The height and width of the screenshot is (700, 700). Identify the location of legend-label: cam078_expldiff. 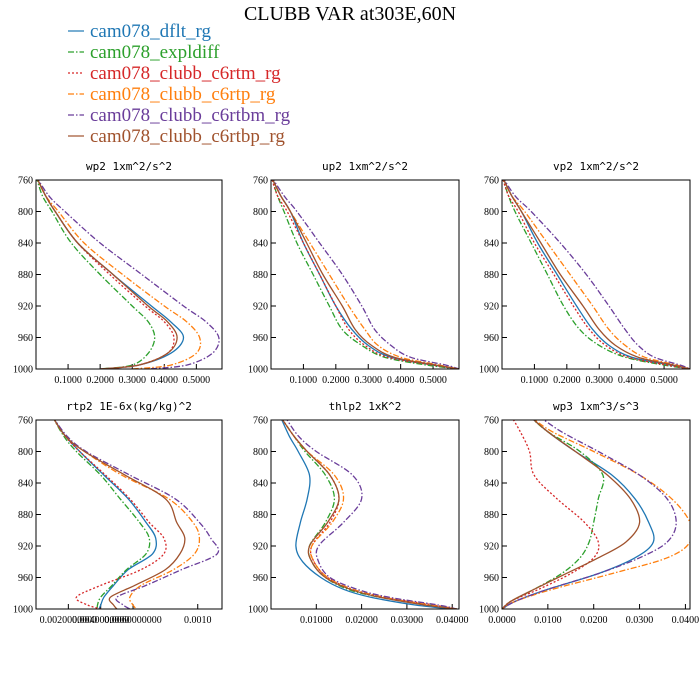
(155, 52).